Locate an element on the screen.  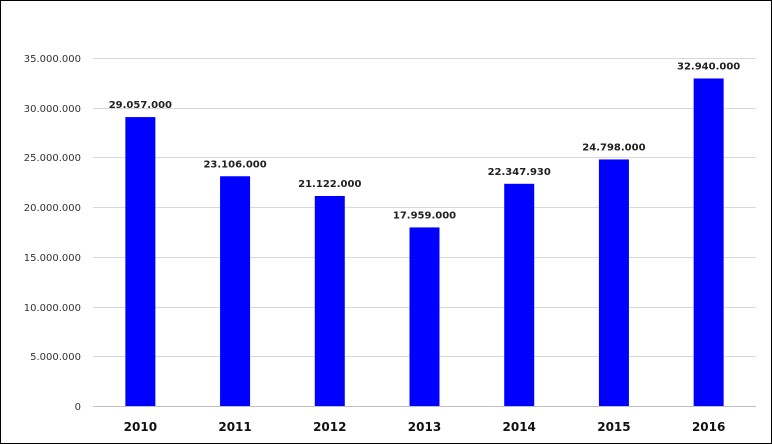
data-label: 24.798.000 is located at coordinates (613, 147).